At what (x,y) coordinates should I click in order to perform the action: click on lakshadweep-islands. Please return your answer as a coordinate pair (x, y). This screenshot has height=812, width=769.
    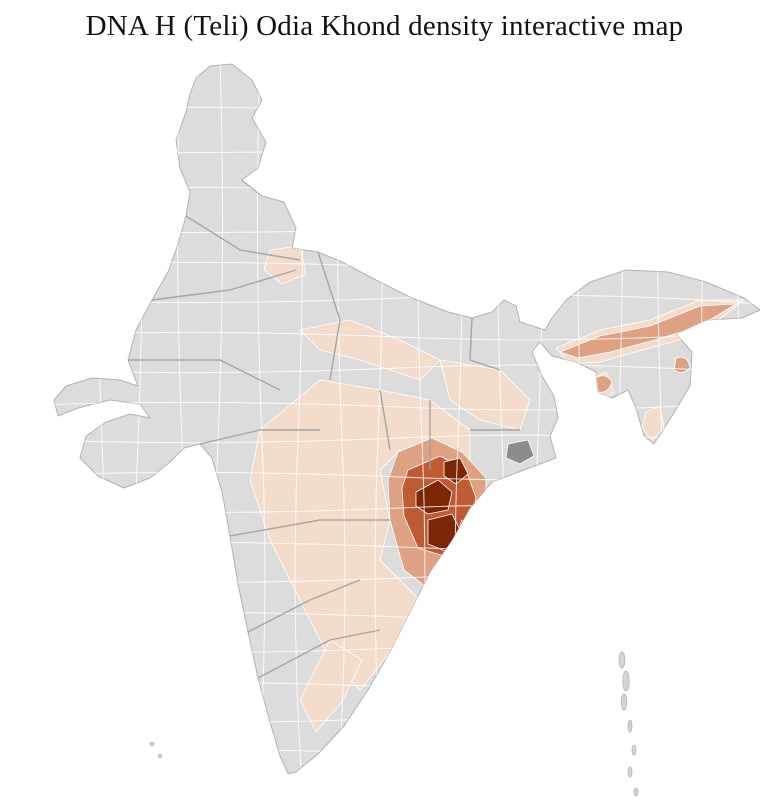
    Looking at the image, I should click on (156, 750).